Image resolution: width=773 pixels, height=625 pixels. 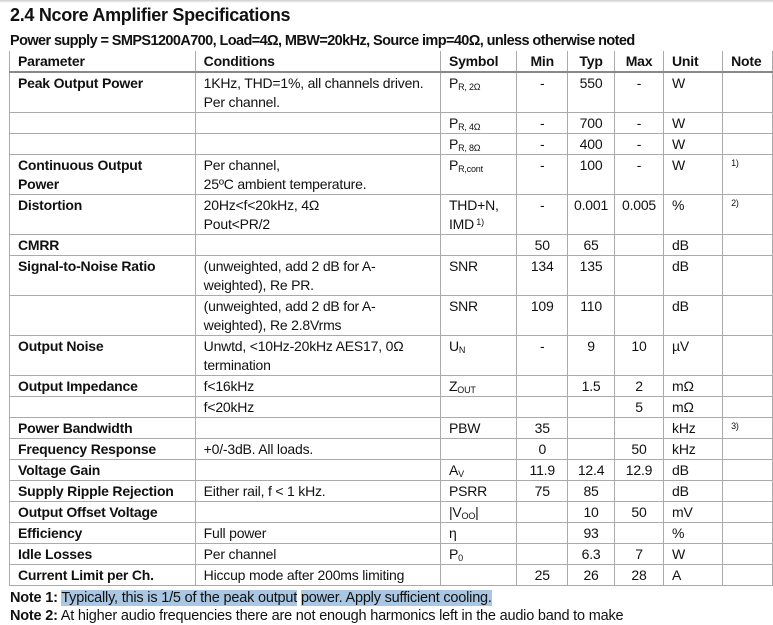 I want to click on cell-unit: kHz, so click(x=693, y=428).